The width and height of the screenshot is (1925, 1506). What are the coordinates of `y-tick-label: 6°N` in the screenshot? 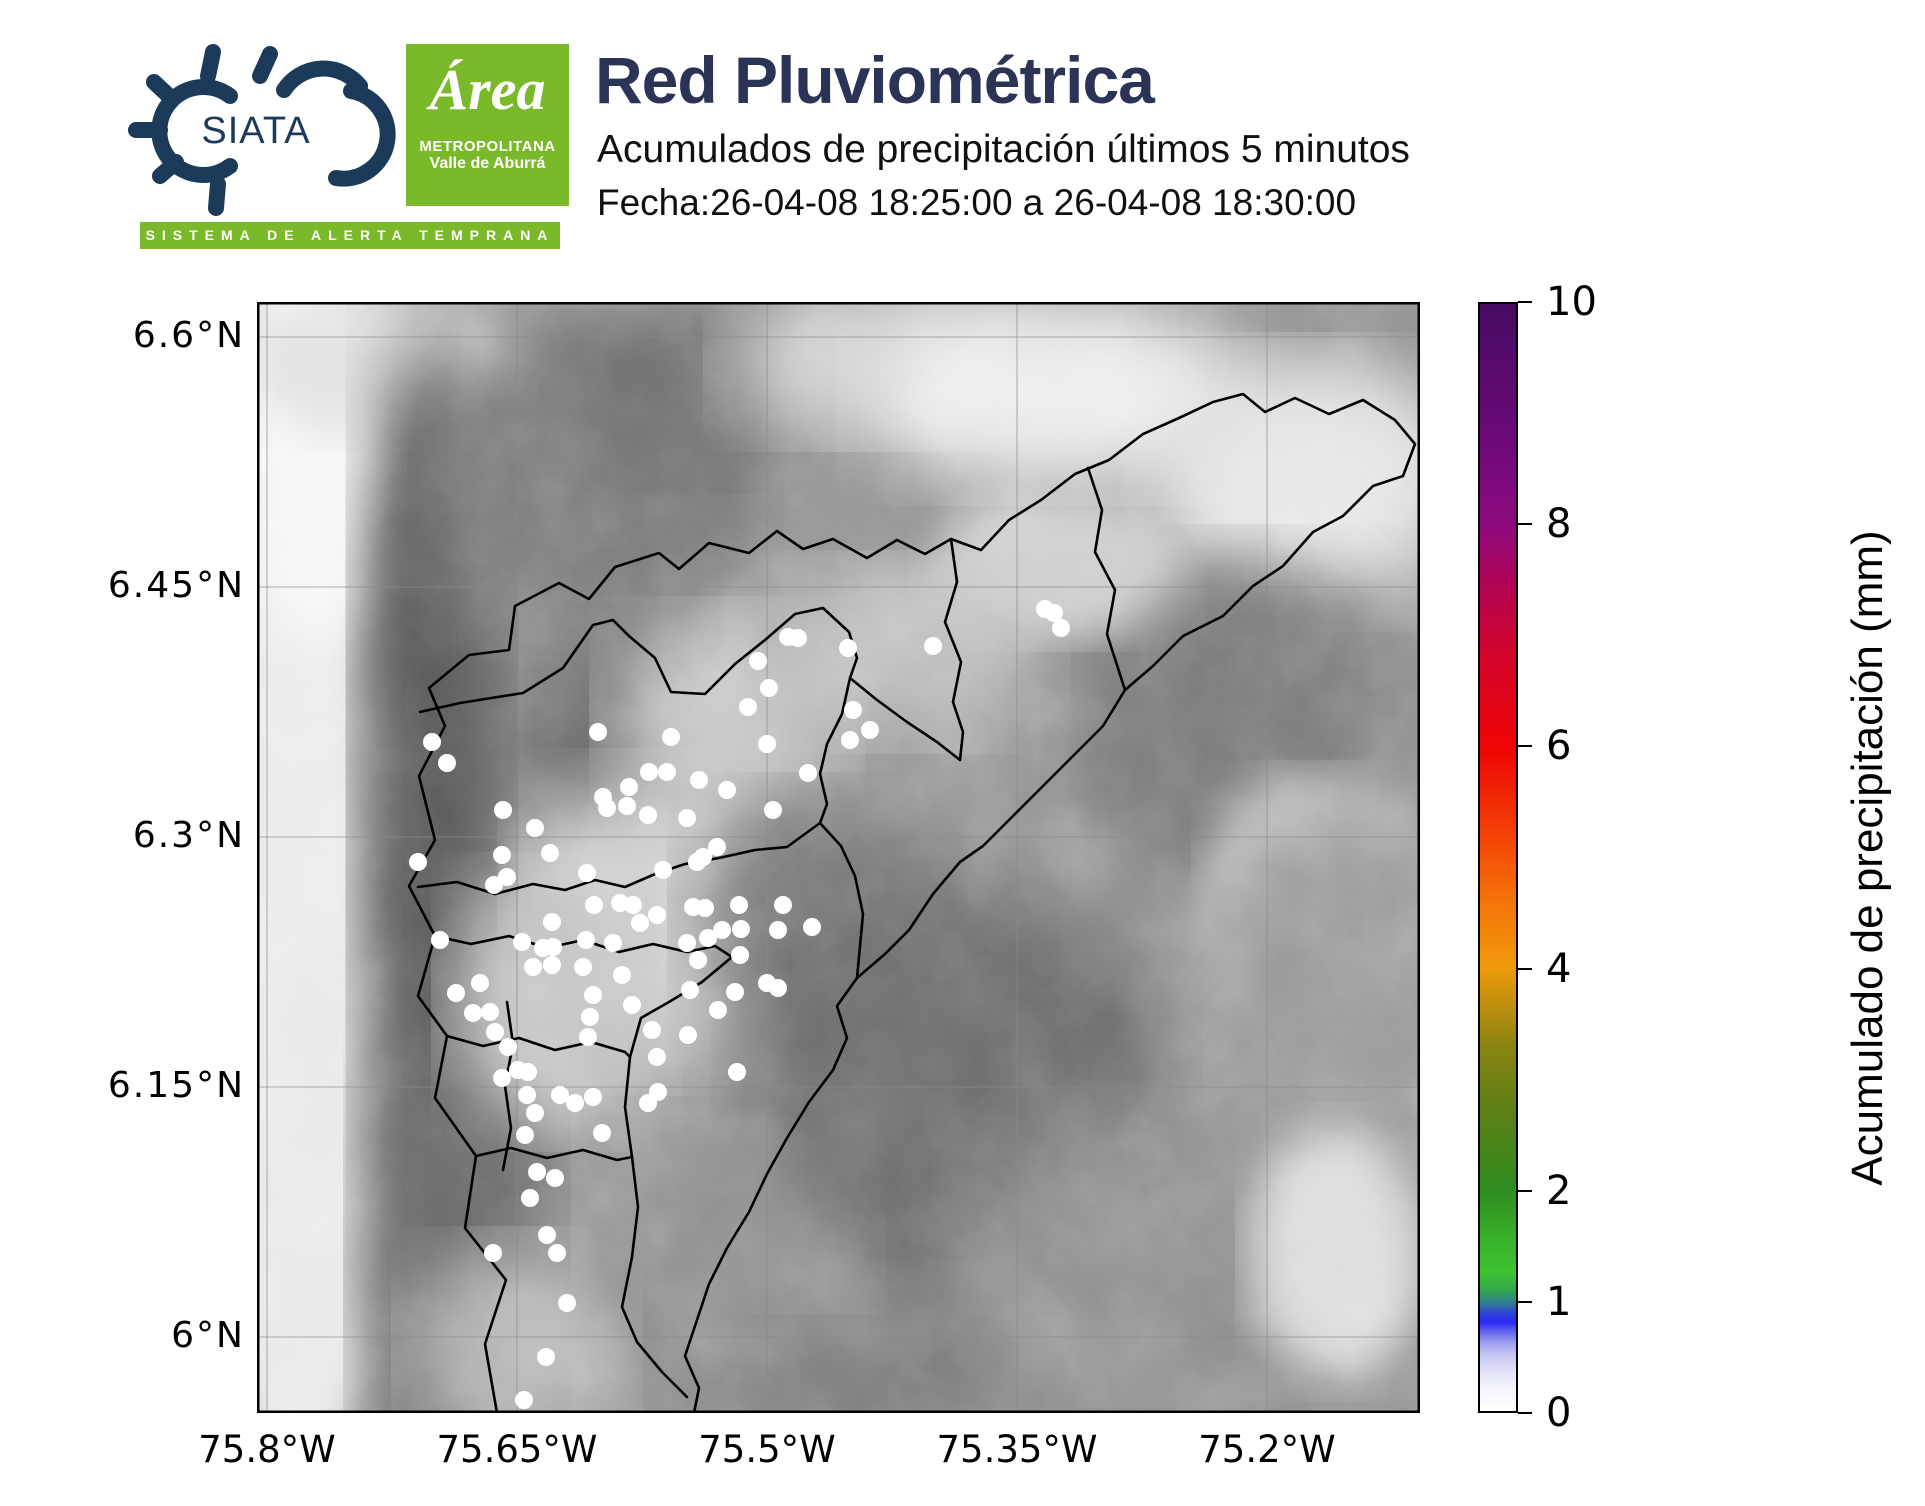 It's located at (208, 1335).